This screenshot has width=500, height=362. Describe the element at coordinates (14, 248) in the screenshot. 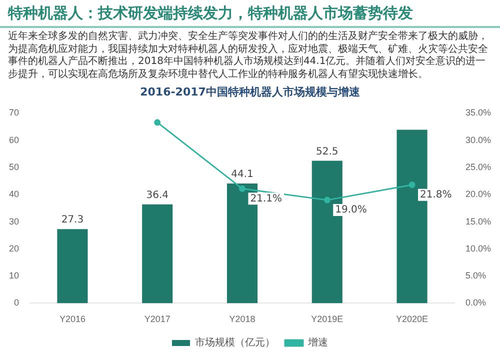

I see `y-tick-label: 20` at that location.